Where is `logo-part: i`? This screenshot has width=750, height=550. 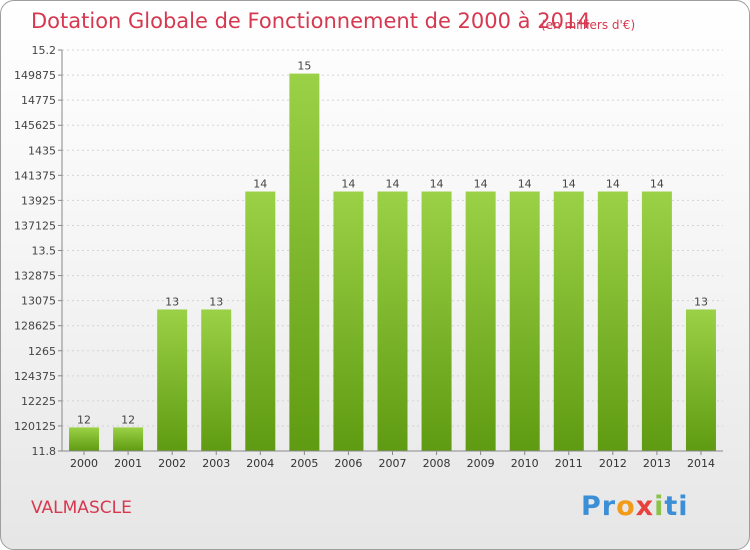 logo-part: i is located at coordinates (659, 506).